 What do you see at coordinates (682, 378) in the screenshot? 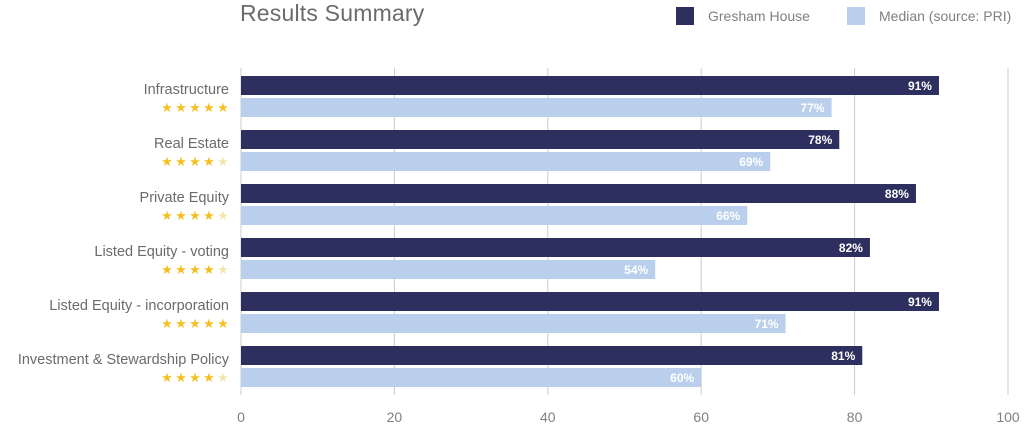
I see `data-label: 60%` at bounding box center [682, 378].